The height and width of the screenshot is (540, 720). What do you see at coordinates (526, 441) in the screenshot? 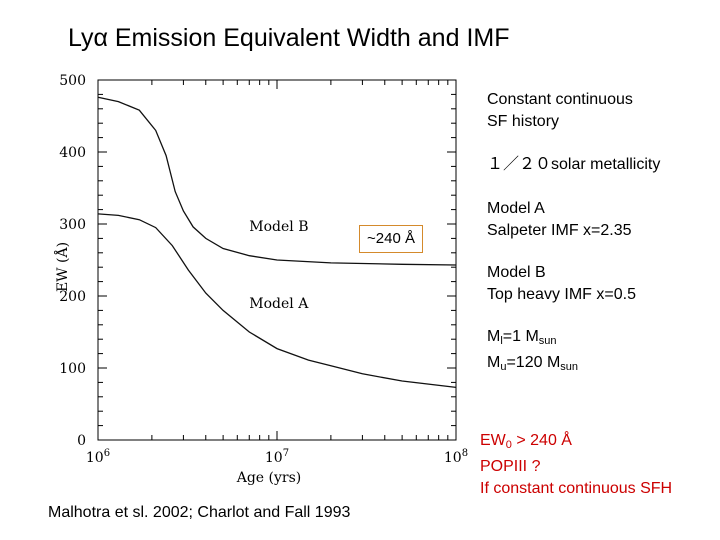
I see `ew-threshold-line: EW0 > 240 Å` at bounding box center [526, 441].